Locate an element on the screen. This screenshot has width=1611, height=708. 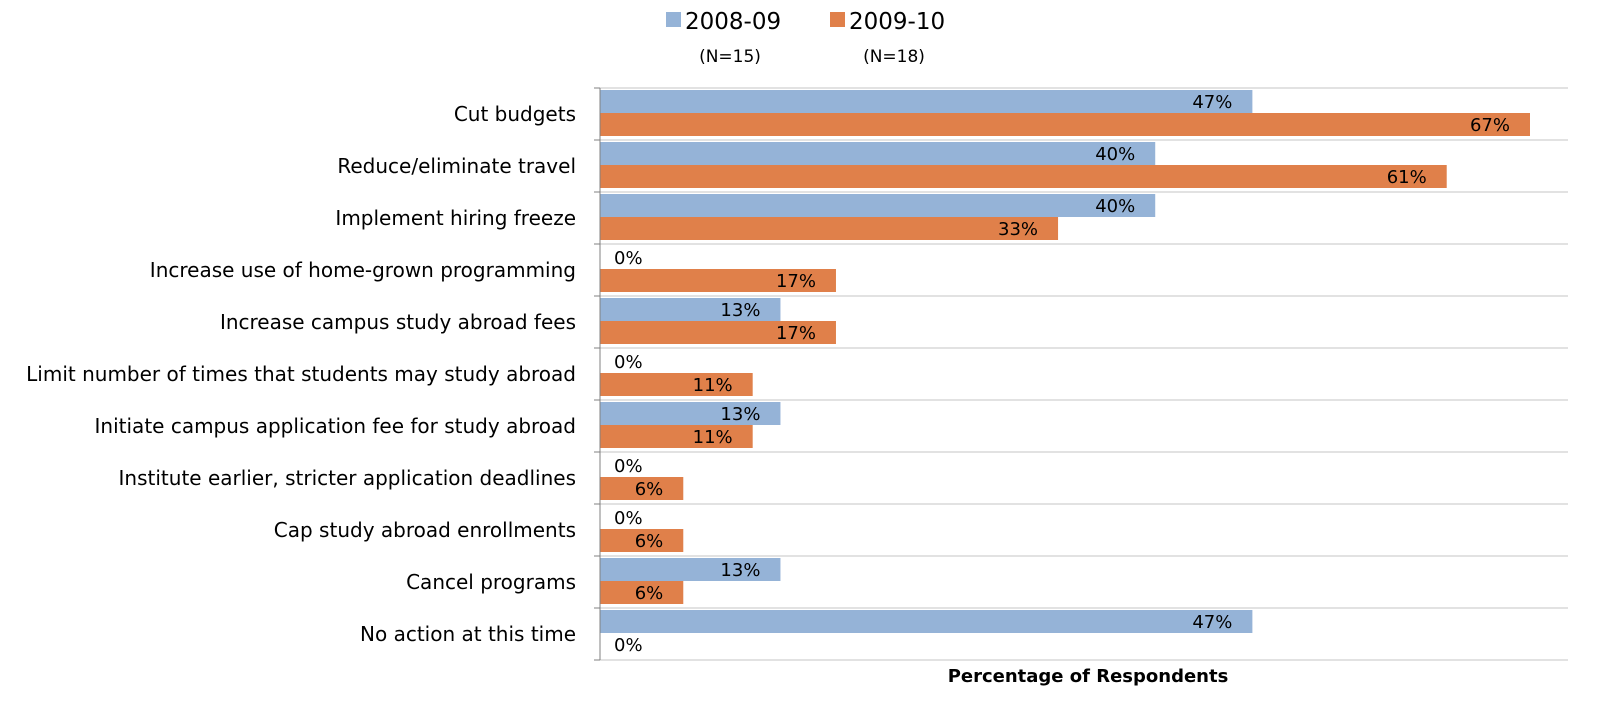
category-label: No action at this time is located at coordinates (468, 634).